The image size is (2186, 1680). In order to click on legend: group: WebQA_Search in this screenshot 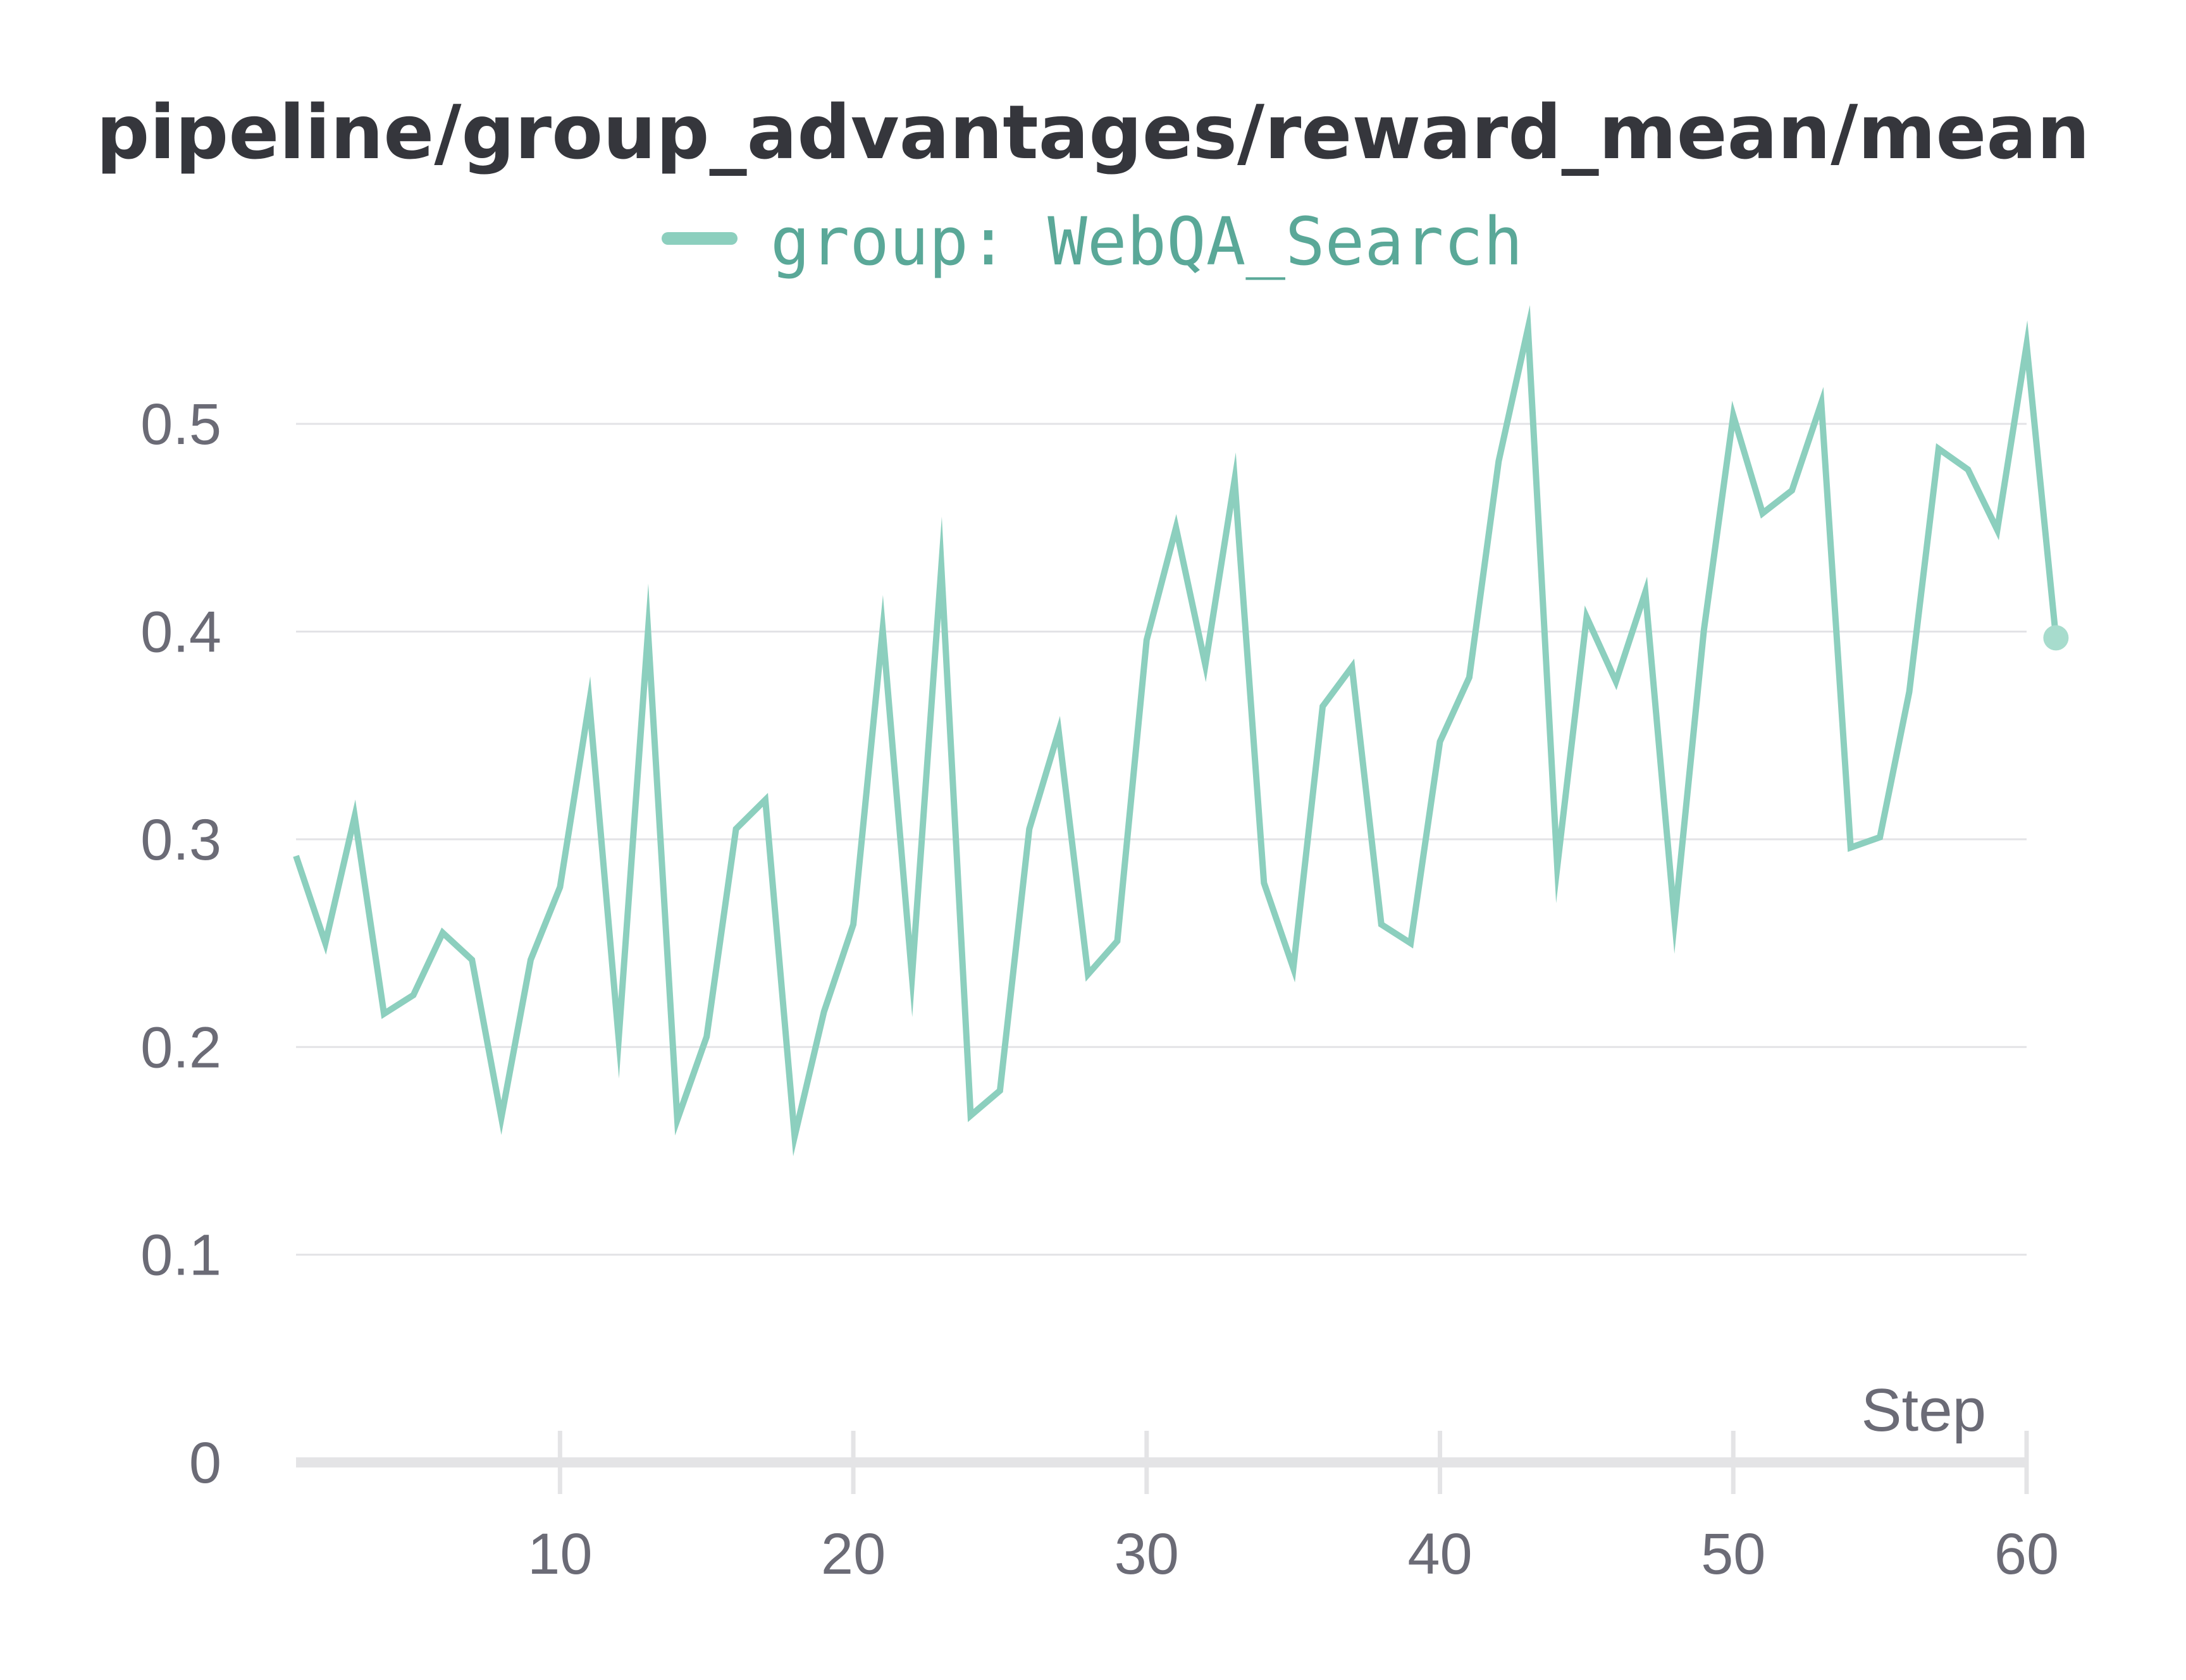, I will do `click(1092, 241)`.